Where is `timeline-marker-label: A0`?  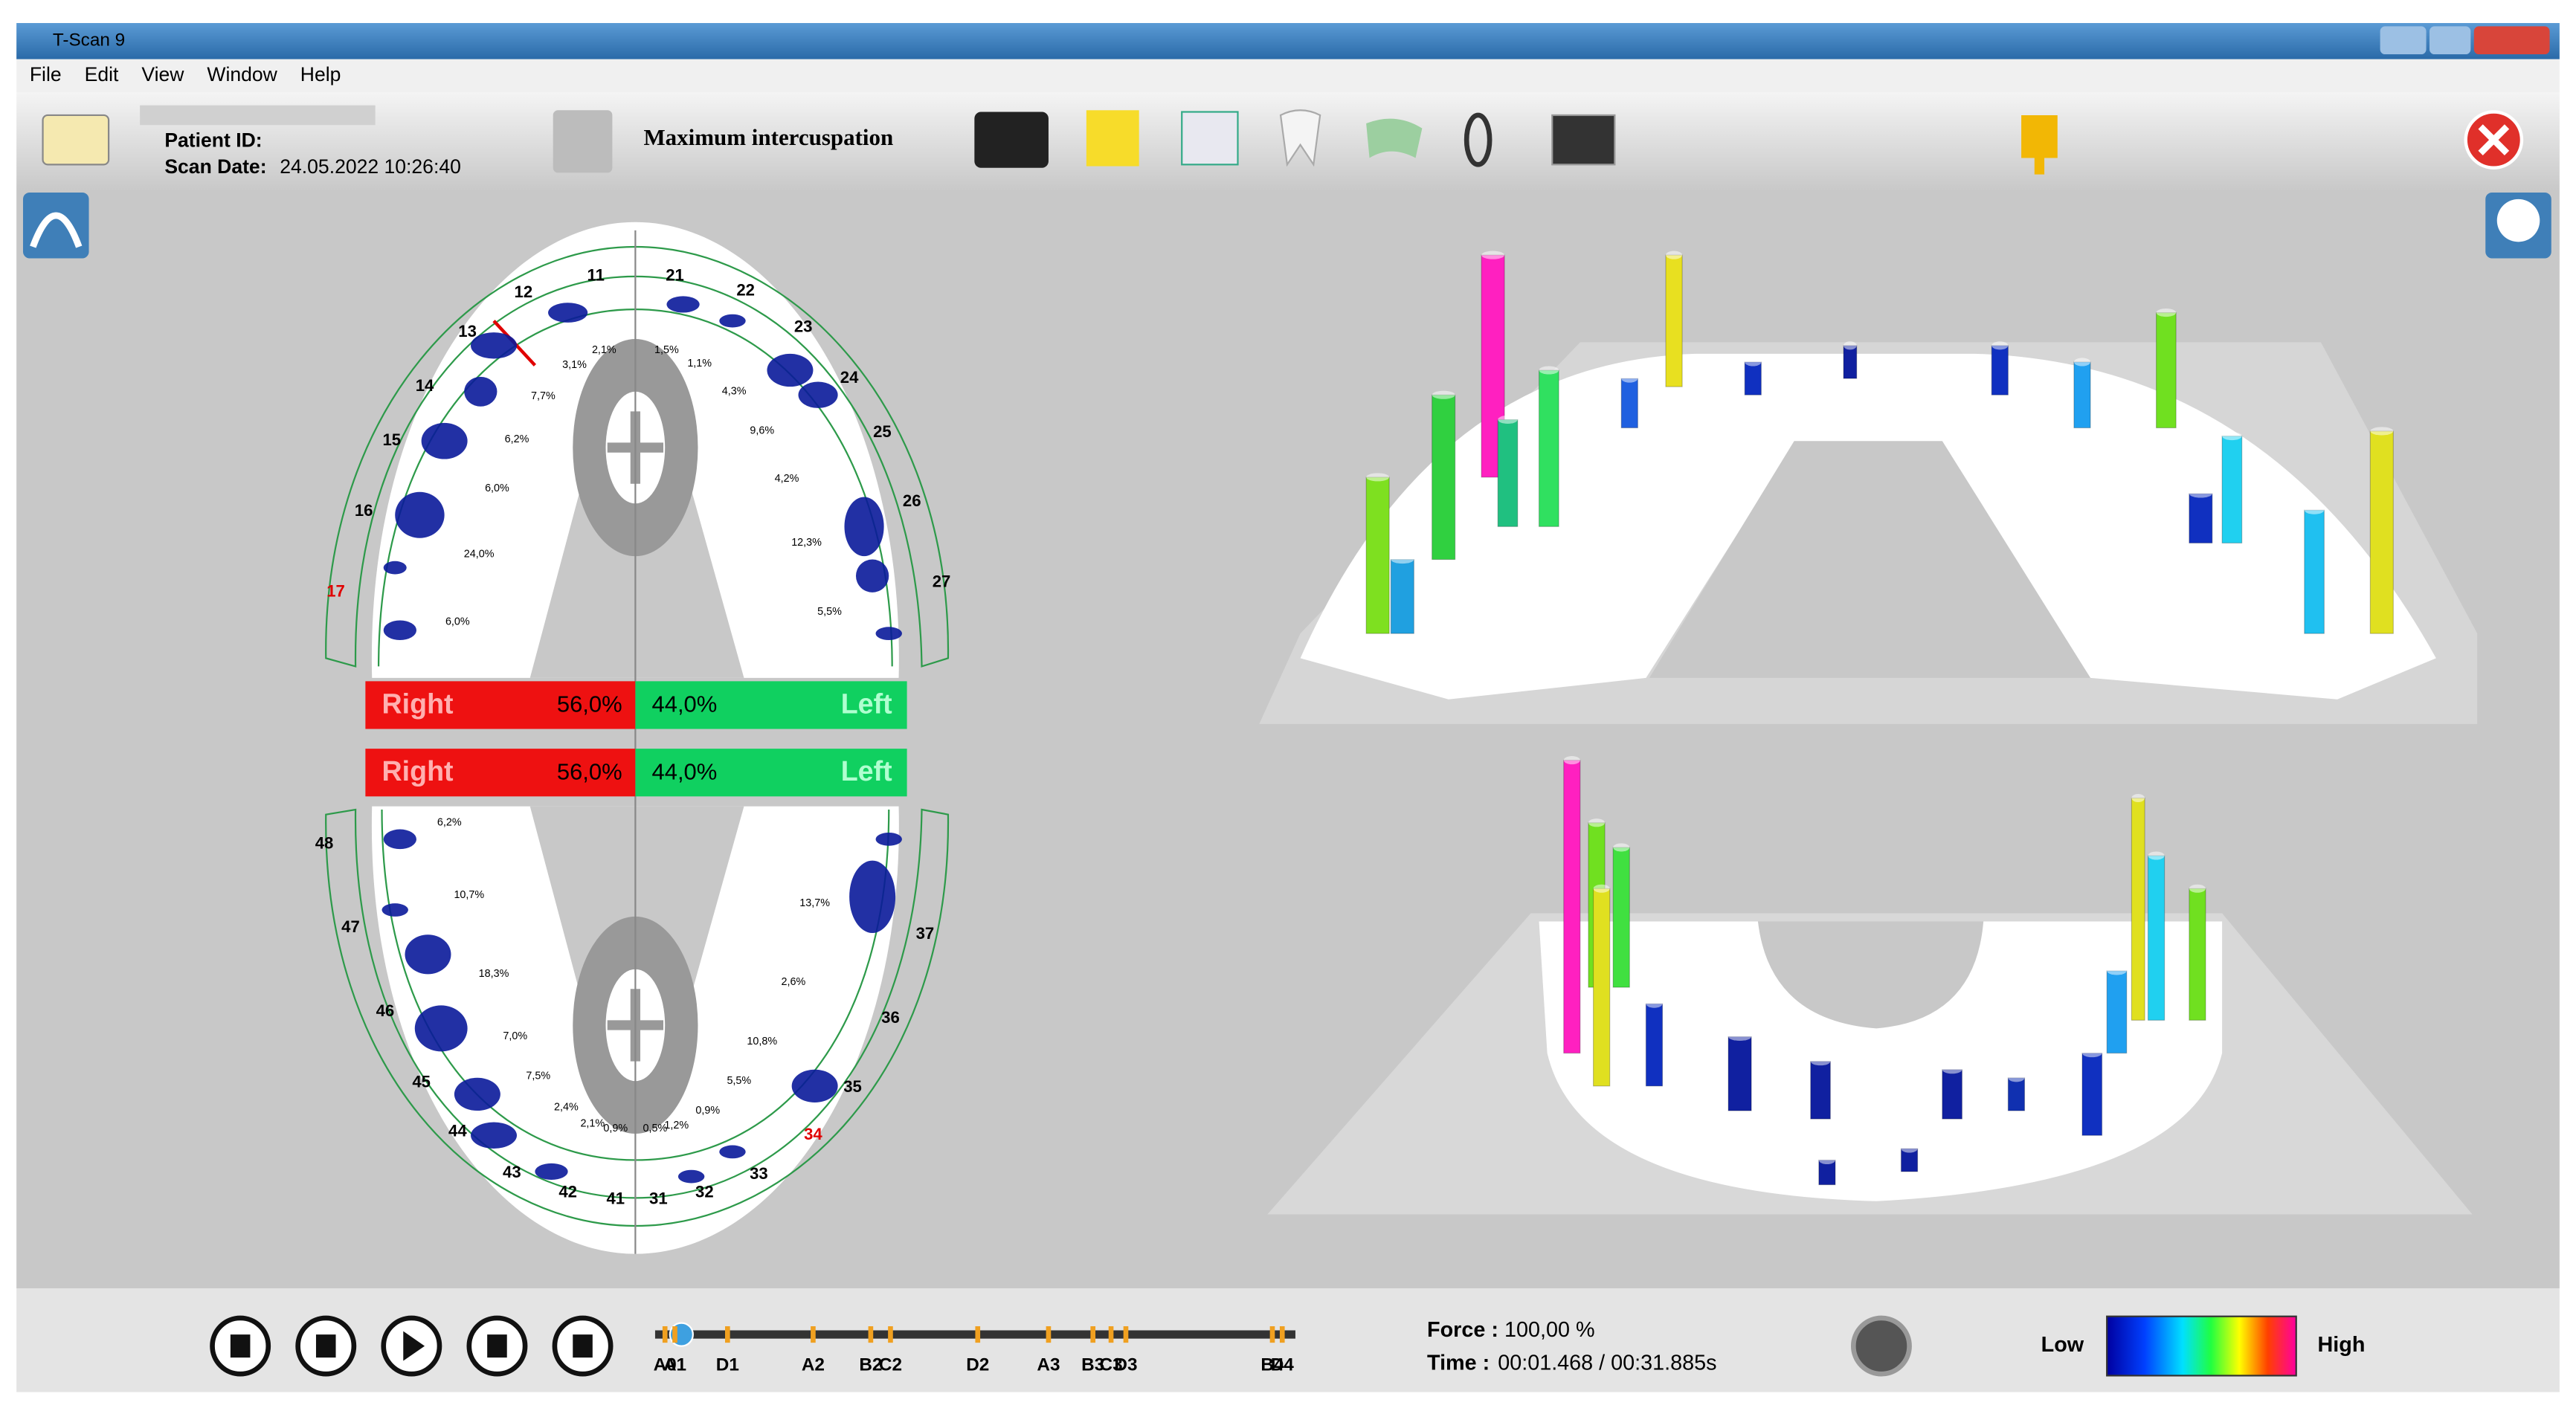
timeline-marker-label: A0 is located at coordinates (665, 1365).